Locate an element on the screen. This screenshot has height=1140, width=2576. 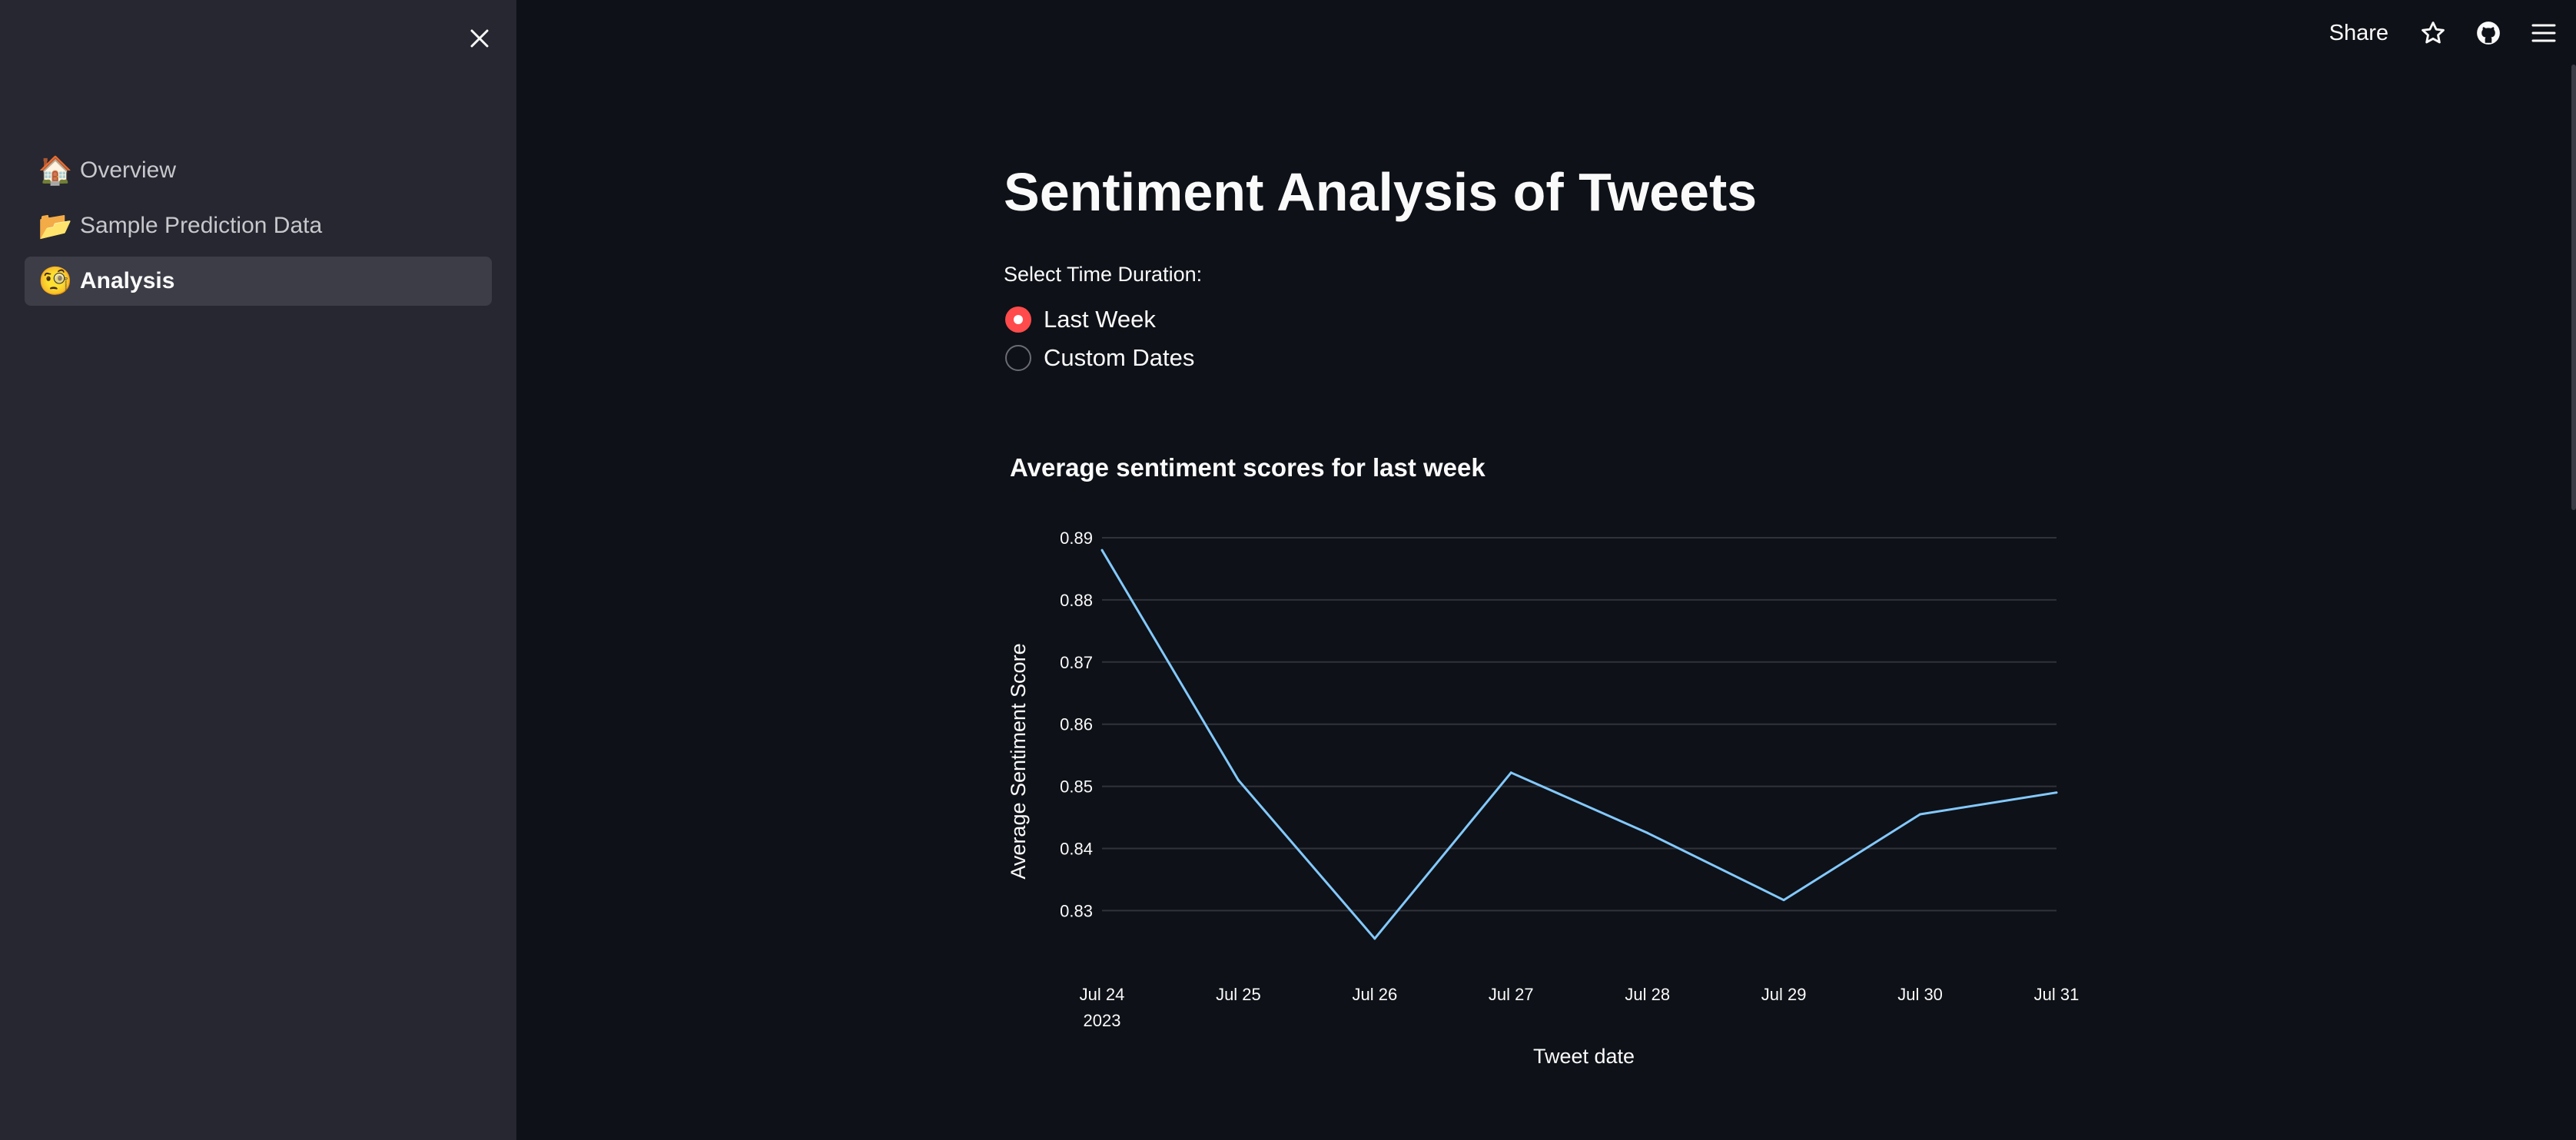
y-tick-label: 0.84 is located at coordinates (1076, 849).